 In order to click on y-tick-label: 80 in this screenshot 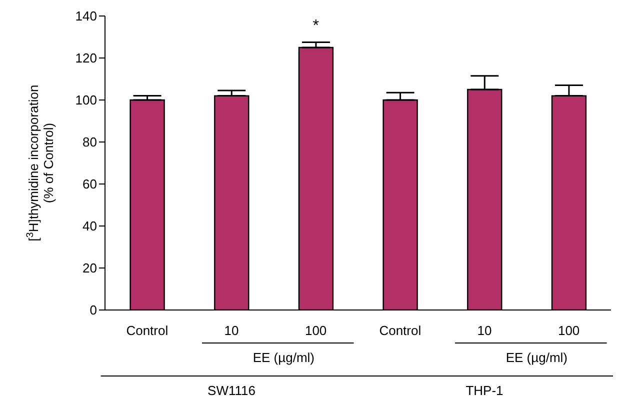, I will do `click(89, 142)`.